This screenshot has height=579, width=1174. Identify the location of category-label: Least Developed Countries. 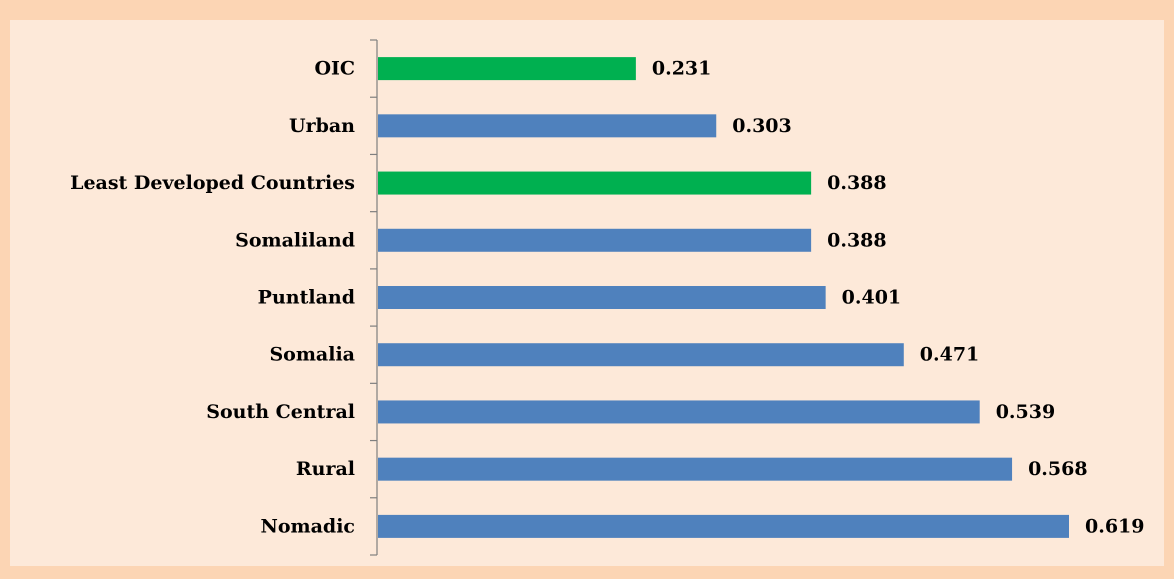
(212, 183).